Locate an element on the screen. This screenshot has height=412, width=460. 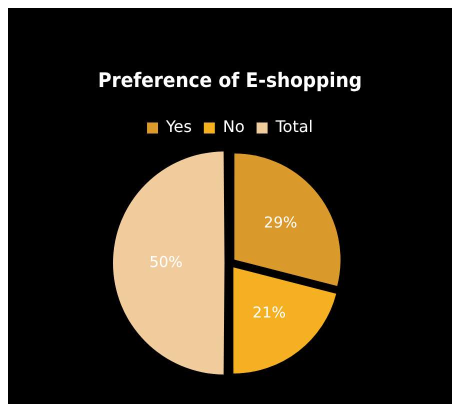
legend-label: Total is located at coordinates (293, 126).